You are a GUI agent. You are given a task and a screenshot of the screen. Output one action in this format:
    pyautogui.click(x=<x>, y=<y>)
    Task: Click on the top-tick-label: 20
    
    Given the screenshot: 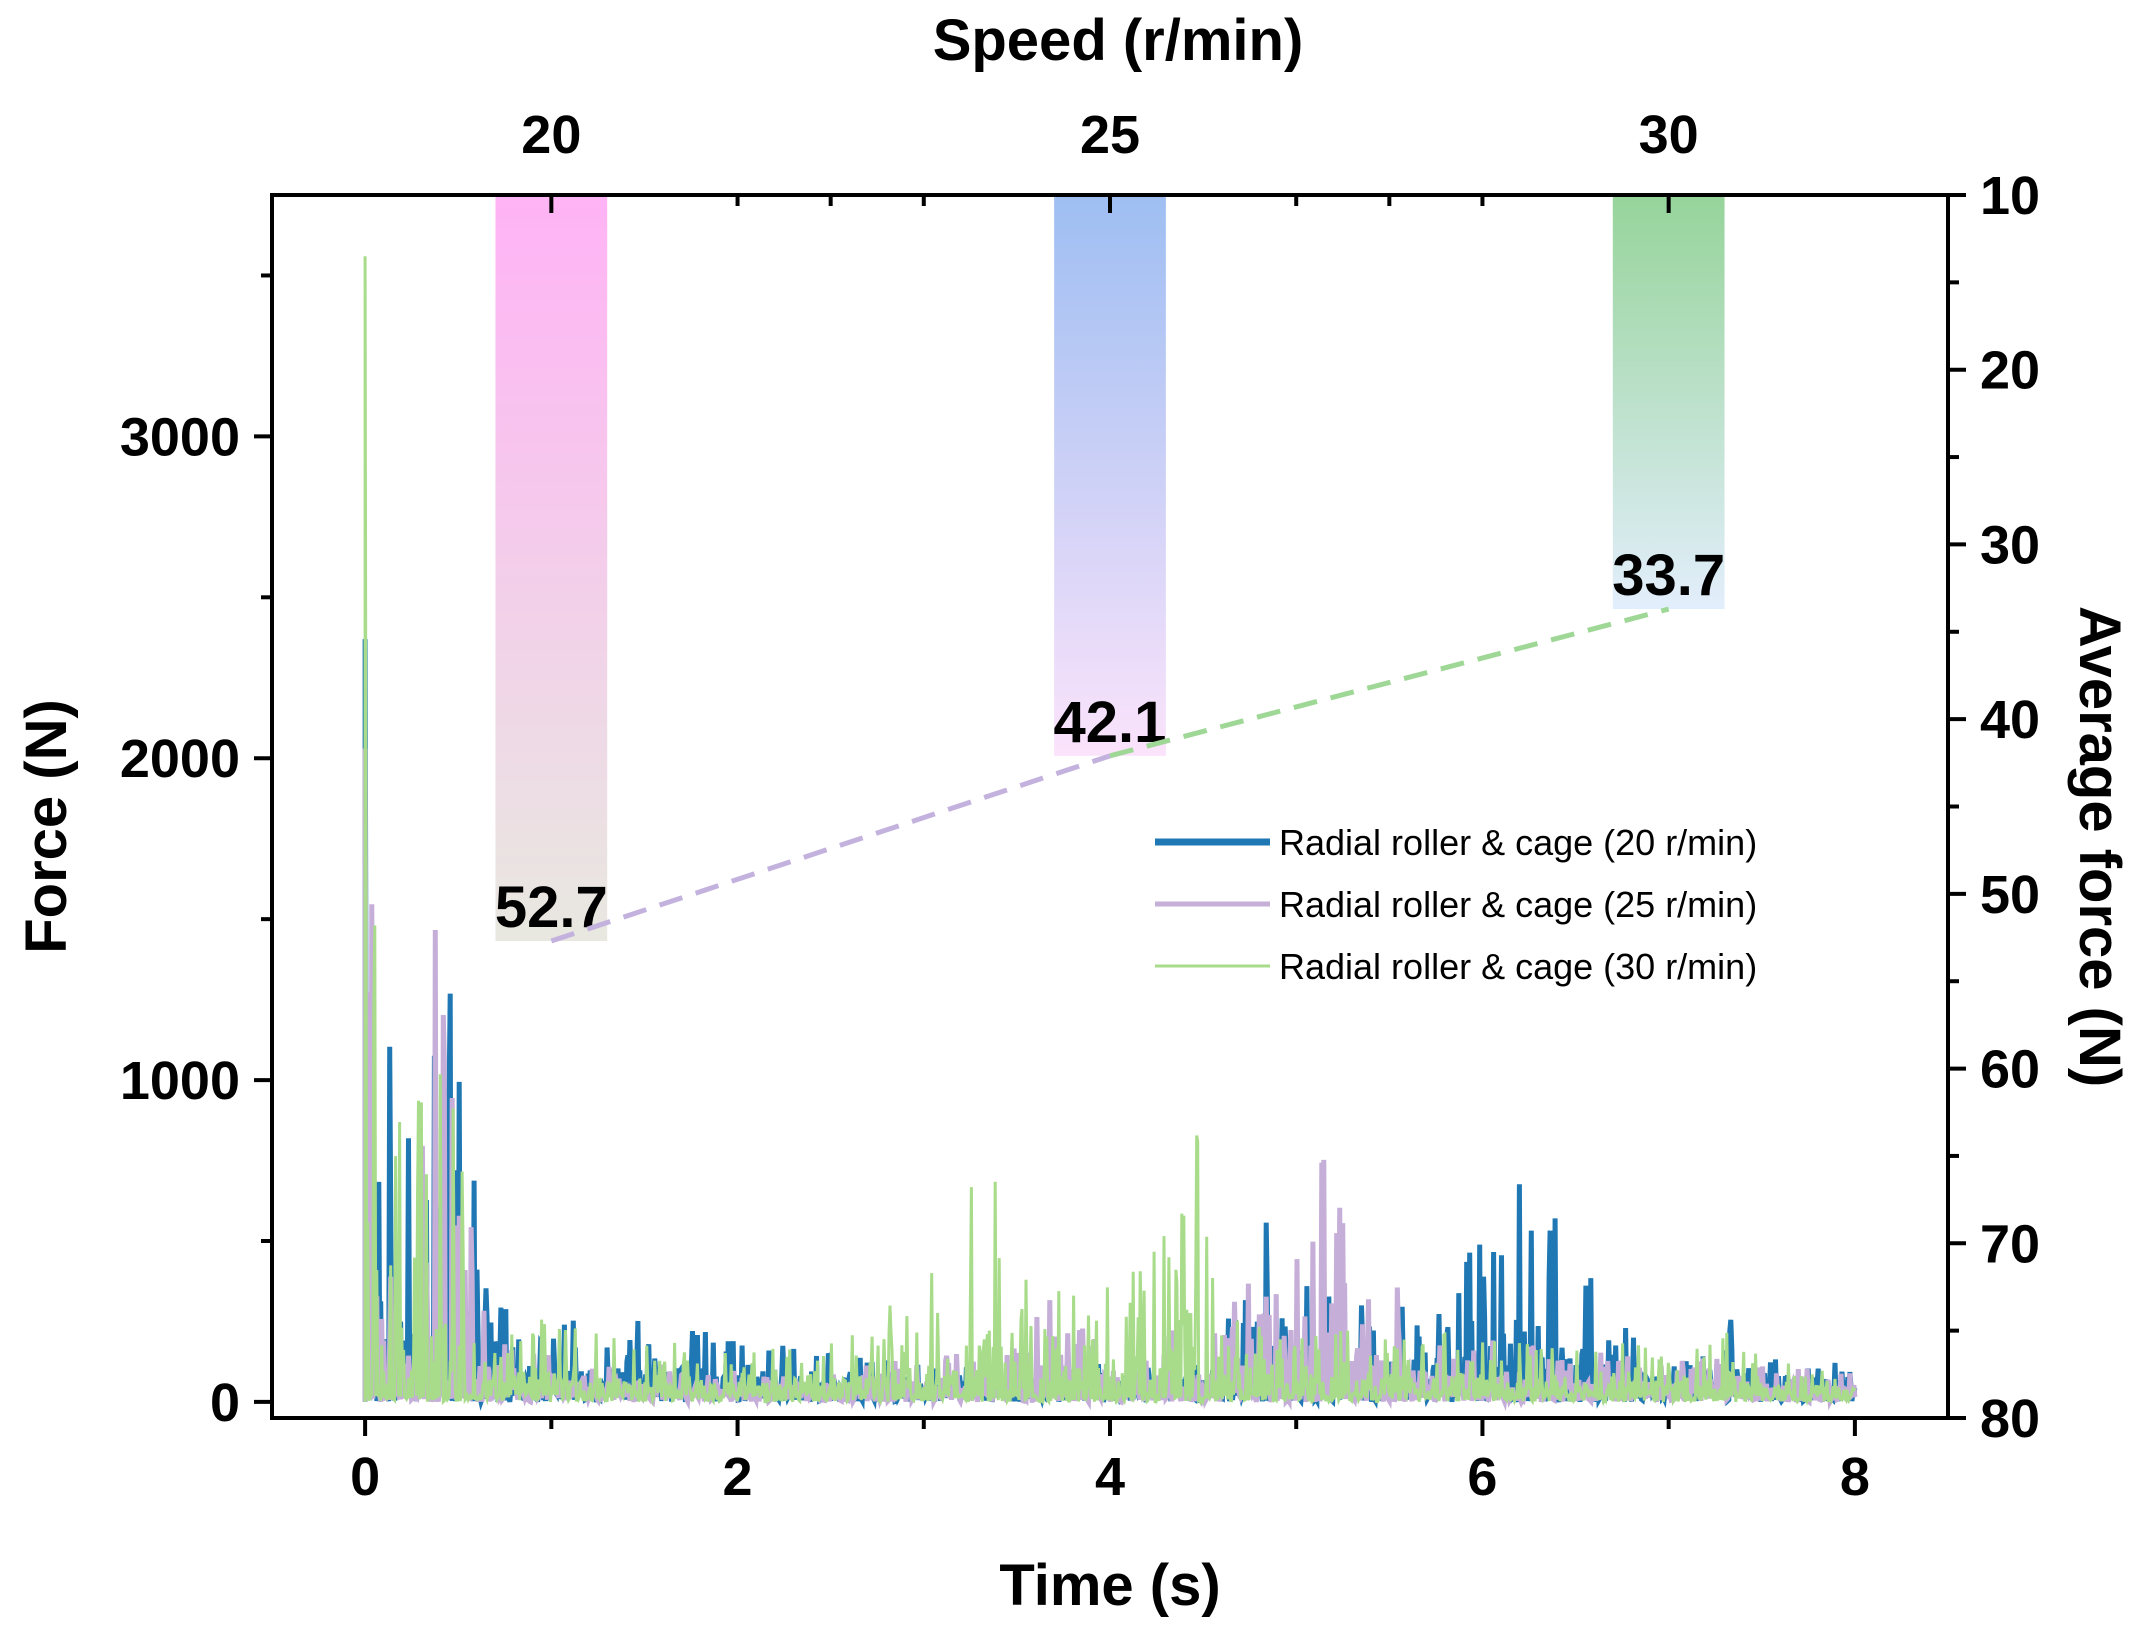 What is the action you would take?
    pyautogui.click(x=551, y=135)
    